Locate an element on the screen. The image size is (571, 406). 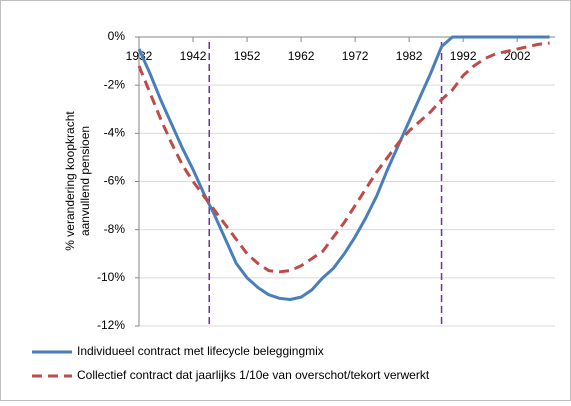
x-tick-label: 1972 is located at coordinates (355, 56).